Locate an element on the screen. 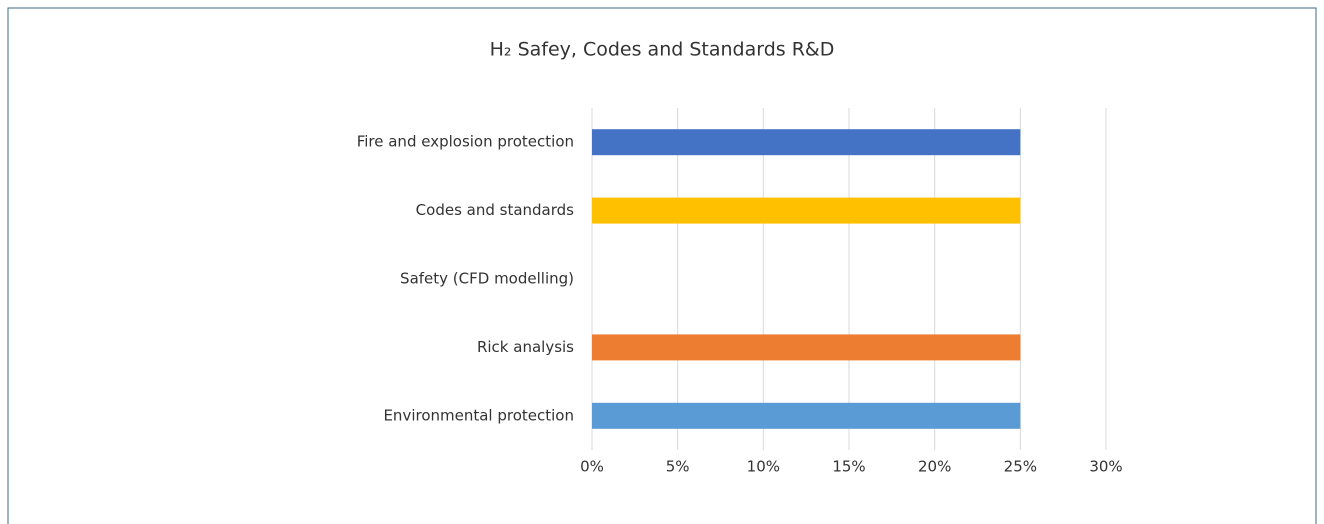 The image size is (1324, 524). x-tick-label: 15% is located at coordinates (848, 467).